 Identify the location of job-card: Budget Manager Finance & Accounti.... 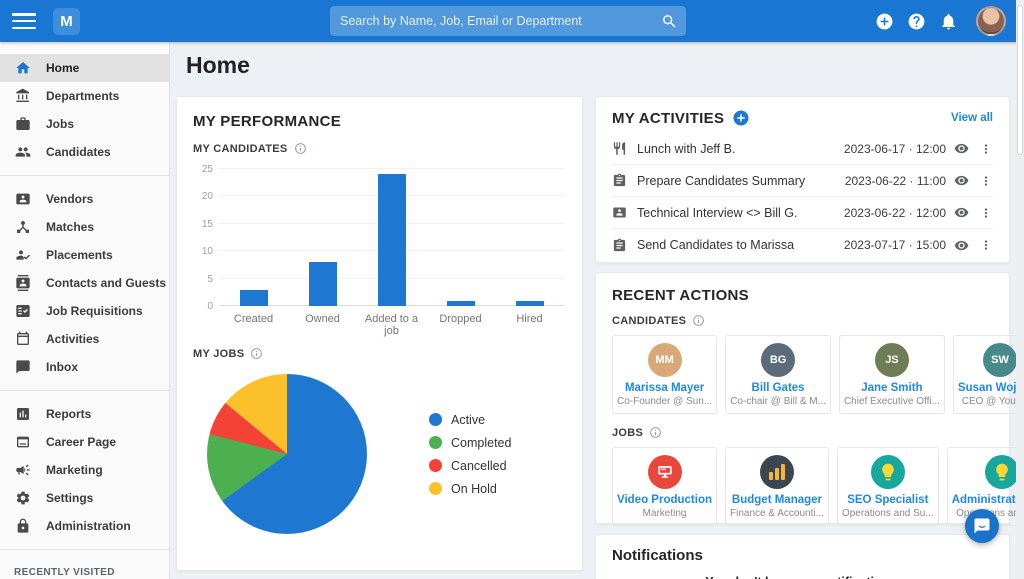
(777, 486).